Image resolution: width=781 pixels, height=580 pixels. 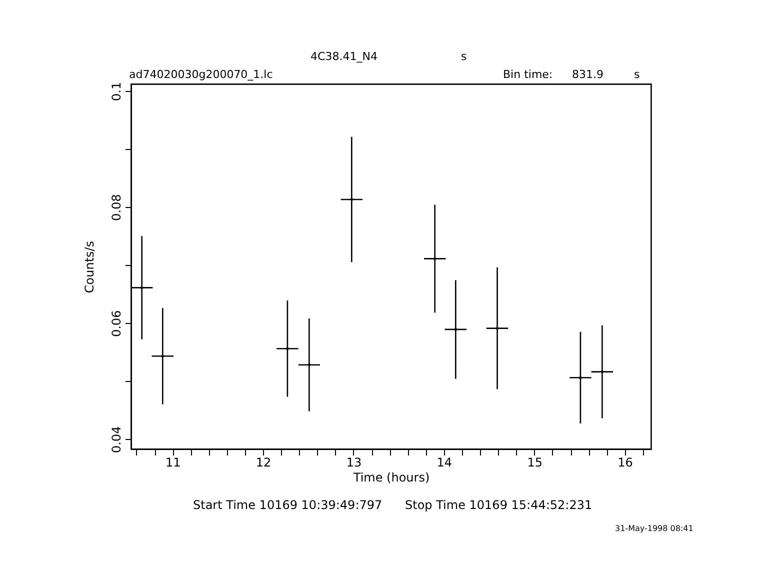 I want to click on x-tick-label: 15, so click(x=534, y=463).